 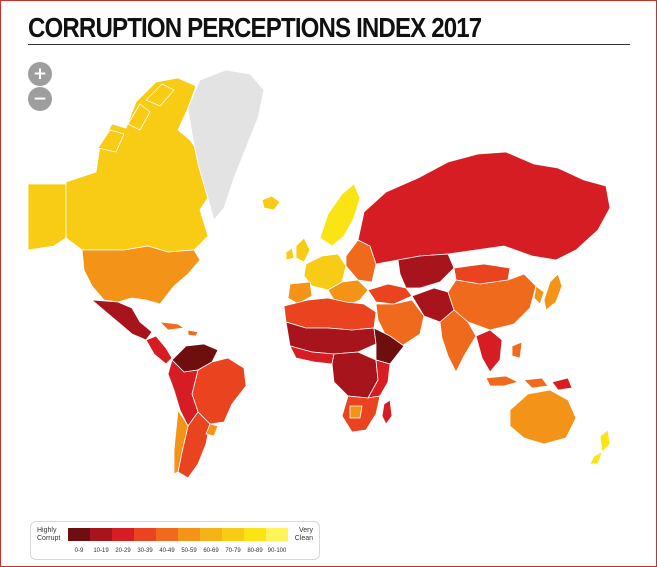 What do you see at coordinates (212, 430) in the screenshot?
I see `region-uruguay` at bounding box center [212, 430].